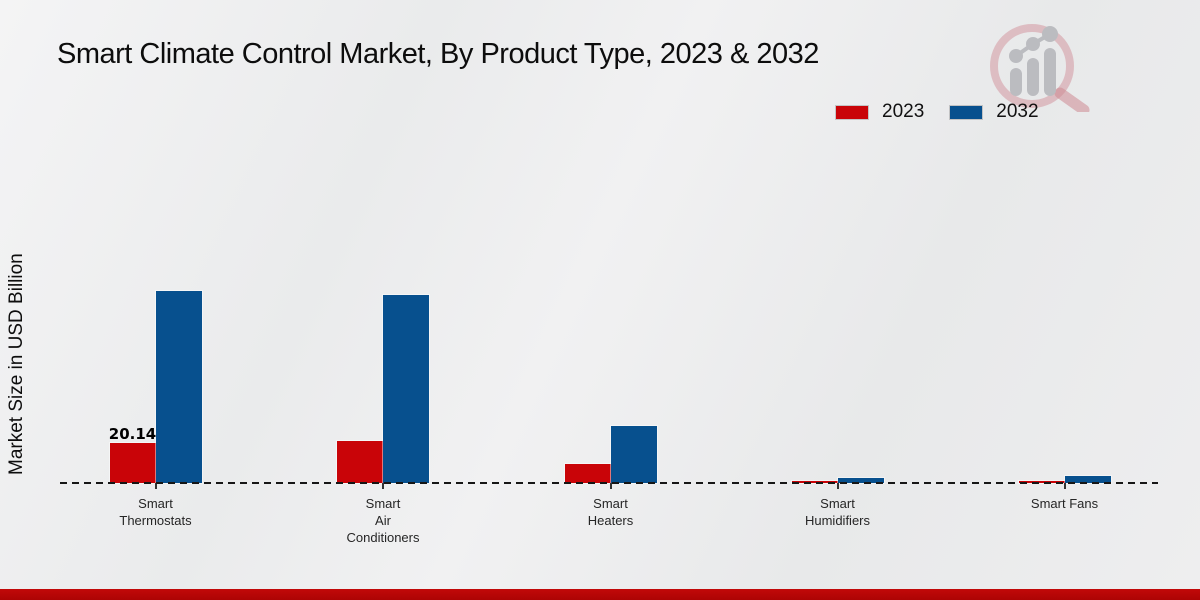  Describe the element at coordinates (178, 387) in the screenshot. I see `bar-2032-smart-thermostats` at that location.